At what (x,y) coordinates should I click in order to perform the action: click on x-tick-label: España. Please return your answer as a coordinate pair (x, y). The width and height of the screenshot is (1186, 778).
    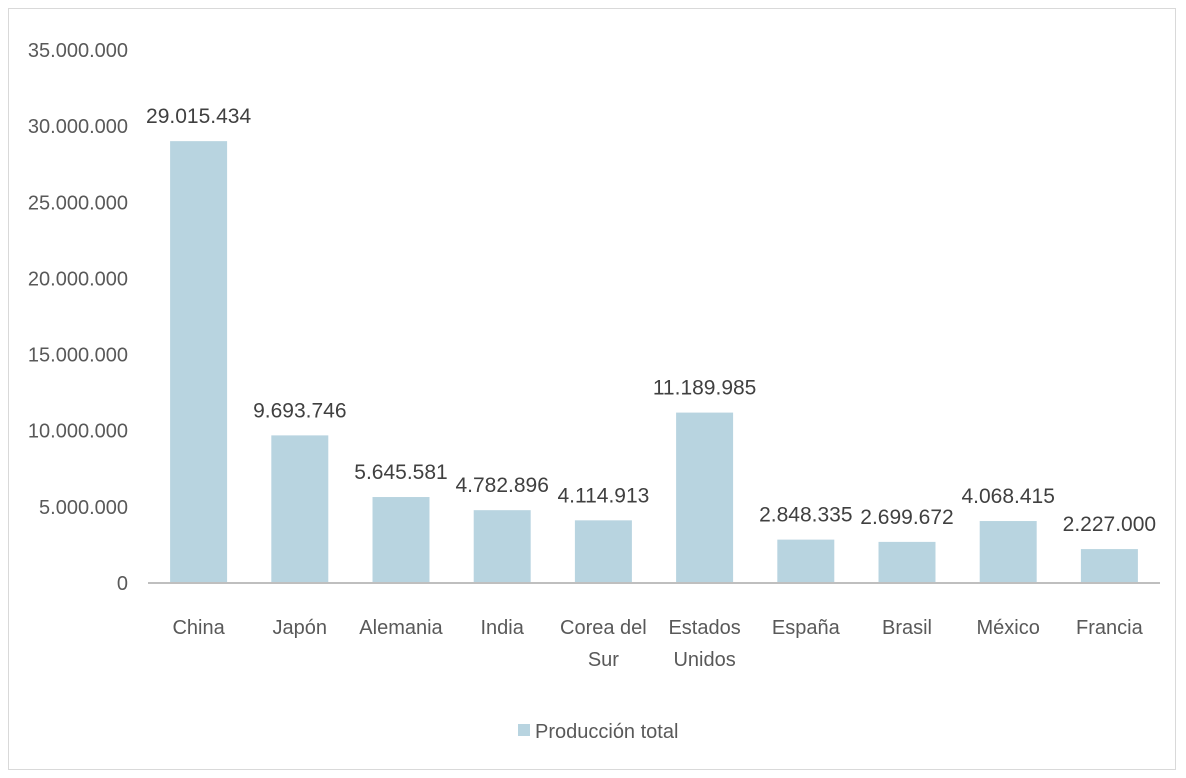
    Looking at the image, I should click on (806, 628).